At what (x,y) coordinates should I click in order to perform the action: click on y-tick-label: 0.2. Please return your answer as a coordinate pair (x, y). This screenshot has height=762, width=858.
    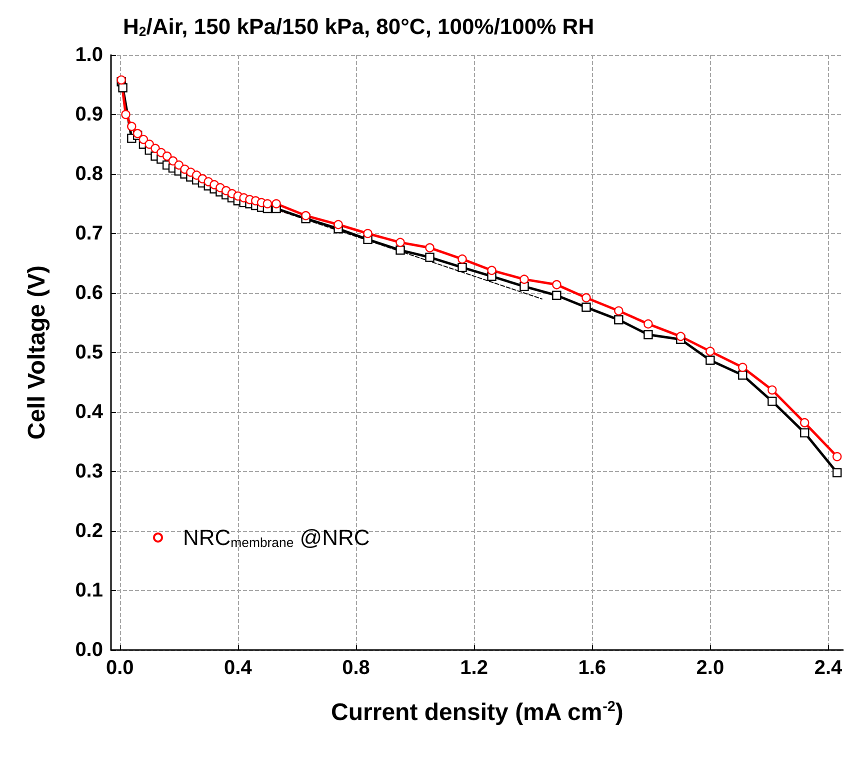
    Looking at the image, I should click on (89, 531).